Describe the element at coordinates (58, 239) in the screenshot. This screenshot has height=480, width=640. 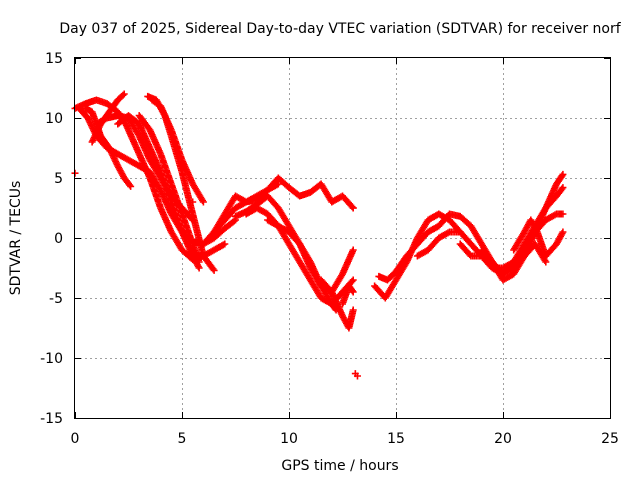
I see `y-tick-label: 0` at that location.